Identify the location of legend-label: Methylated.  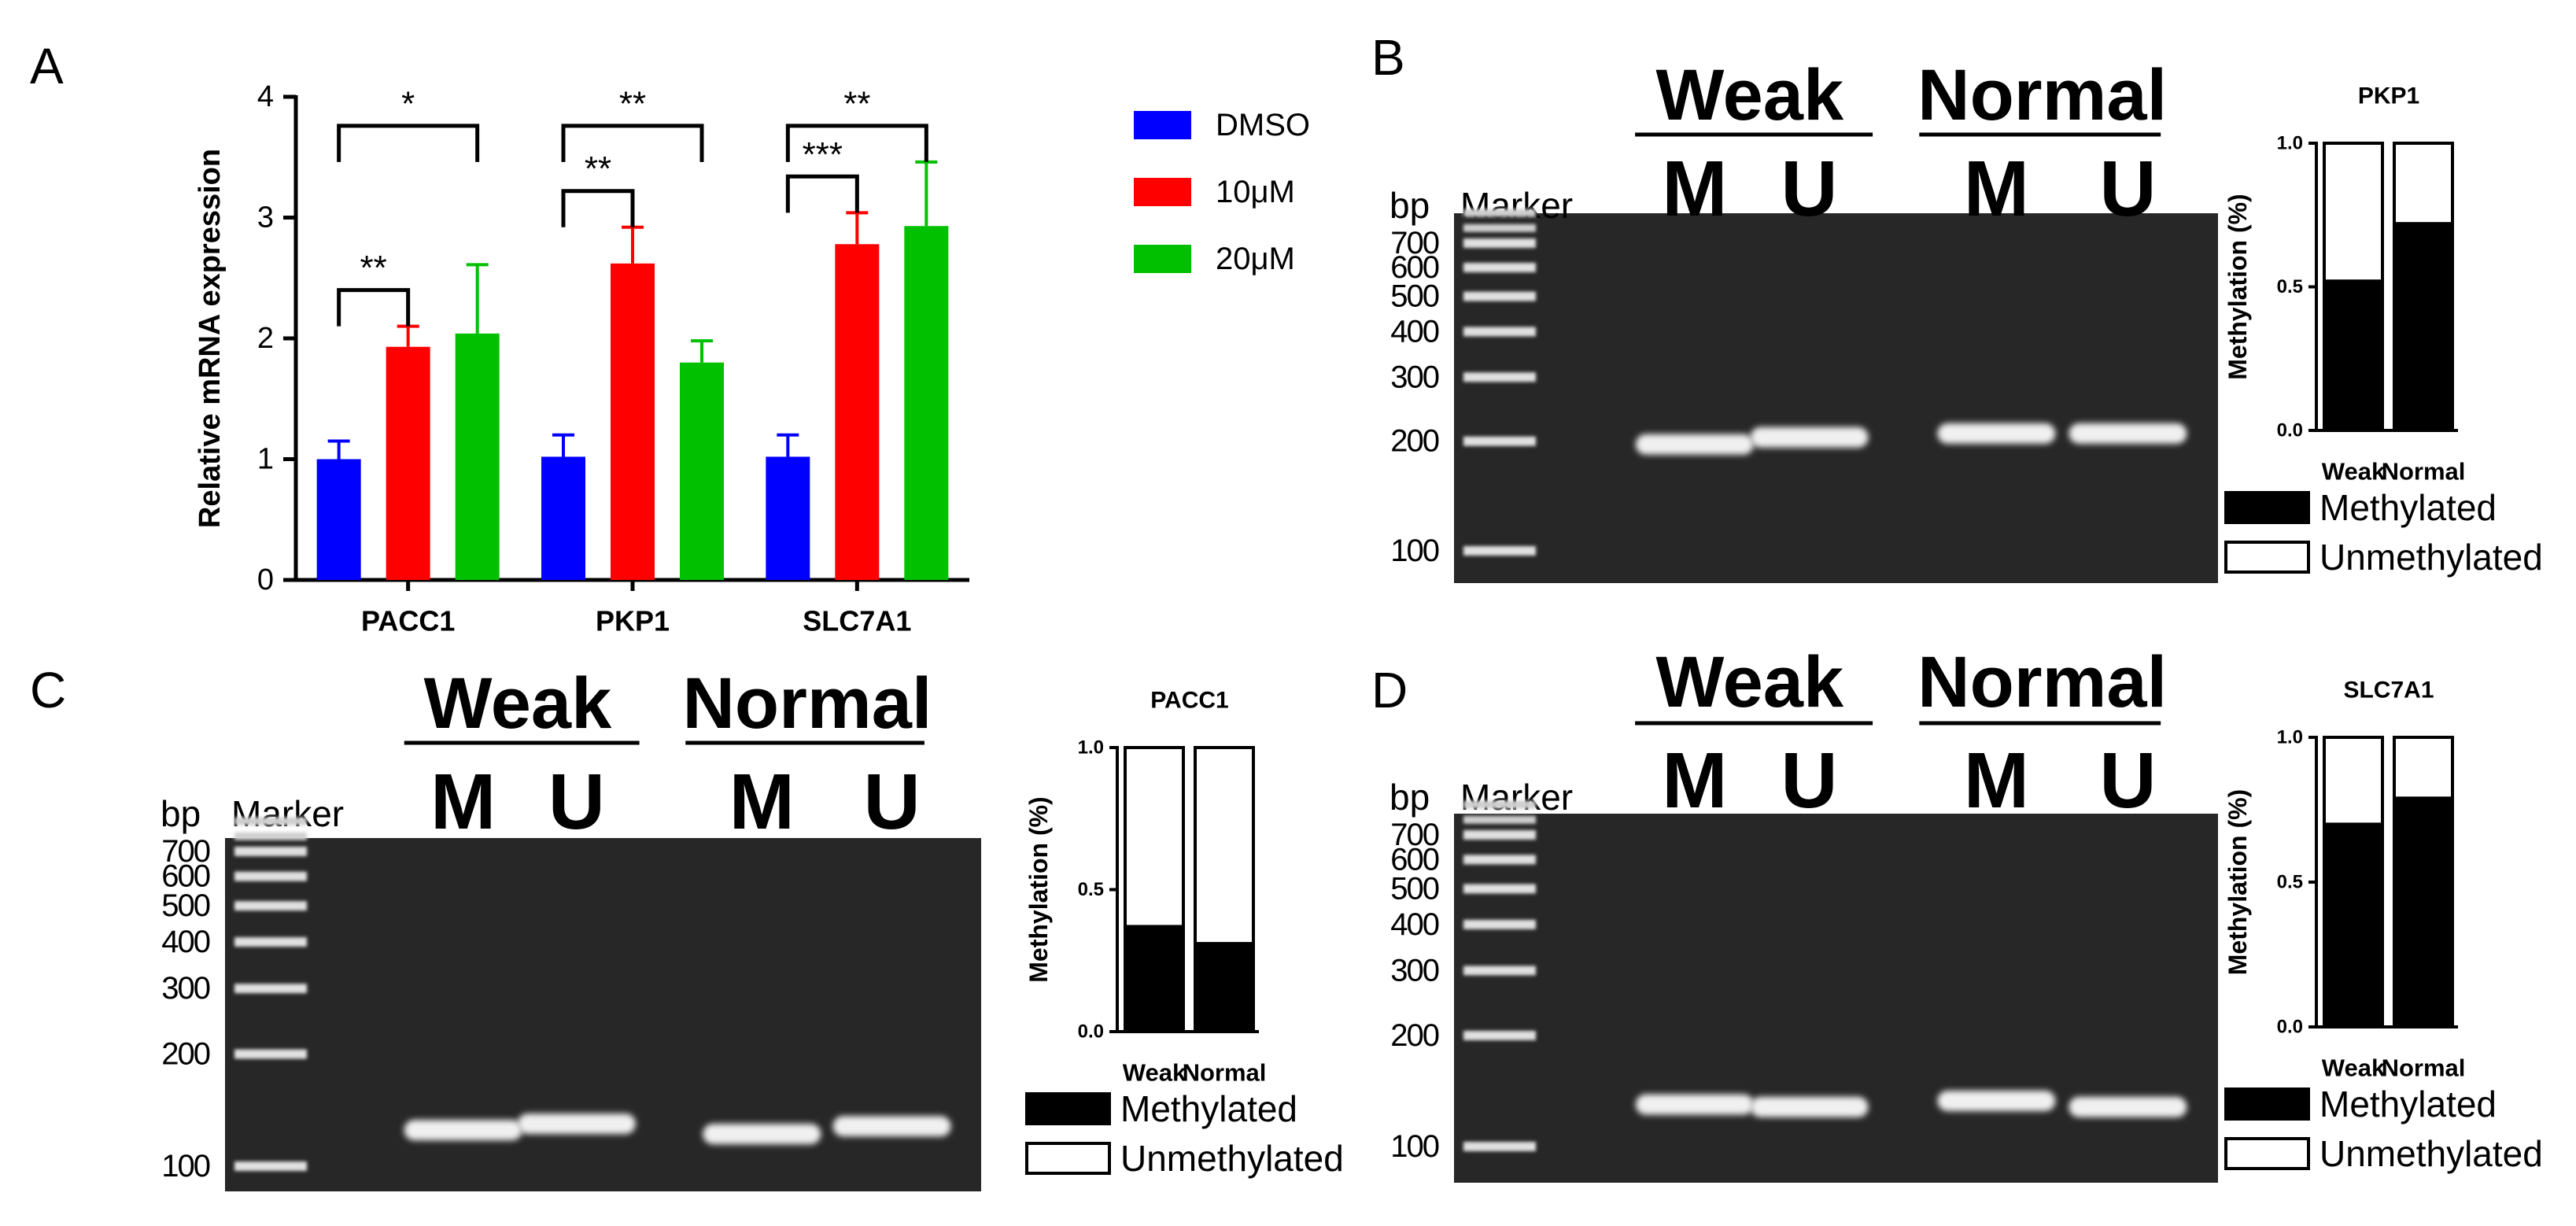
(2409, 507).